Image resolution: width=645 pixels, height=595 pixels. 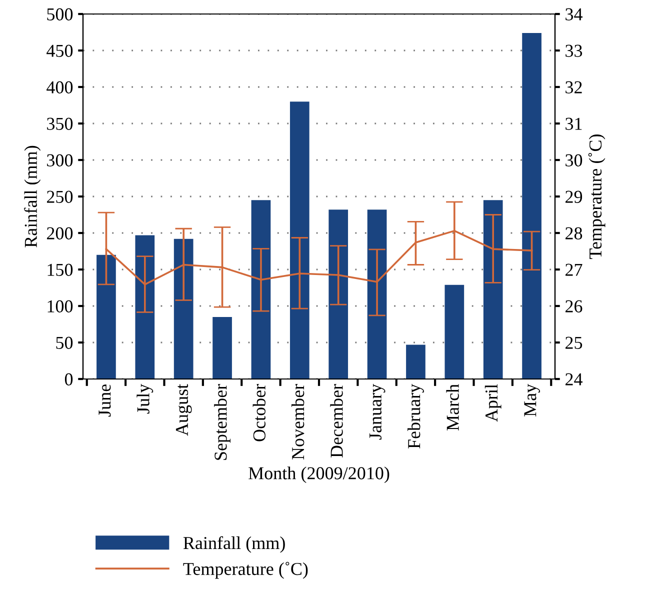 What do you see at coordinates (574, 14) in the screenshot?
I see `y2-tick-label: 34` at bounding box center [574, 14].